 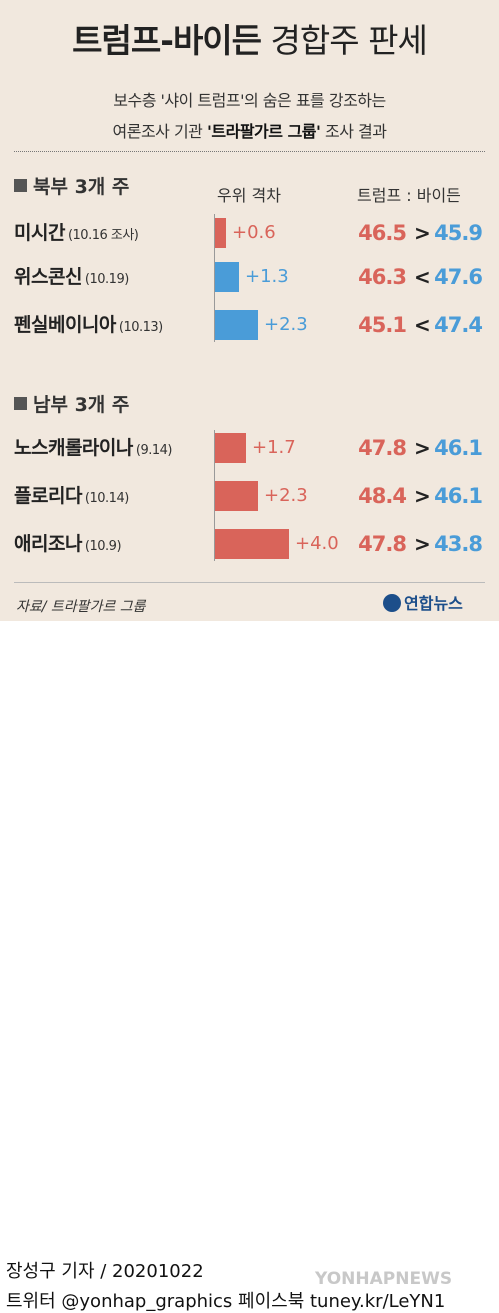 I want to click on trump-value: 46.3, so click(x=382, y=277).